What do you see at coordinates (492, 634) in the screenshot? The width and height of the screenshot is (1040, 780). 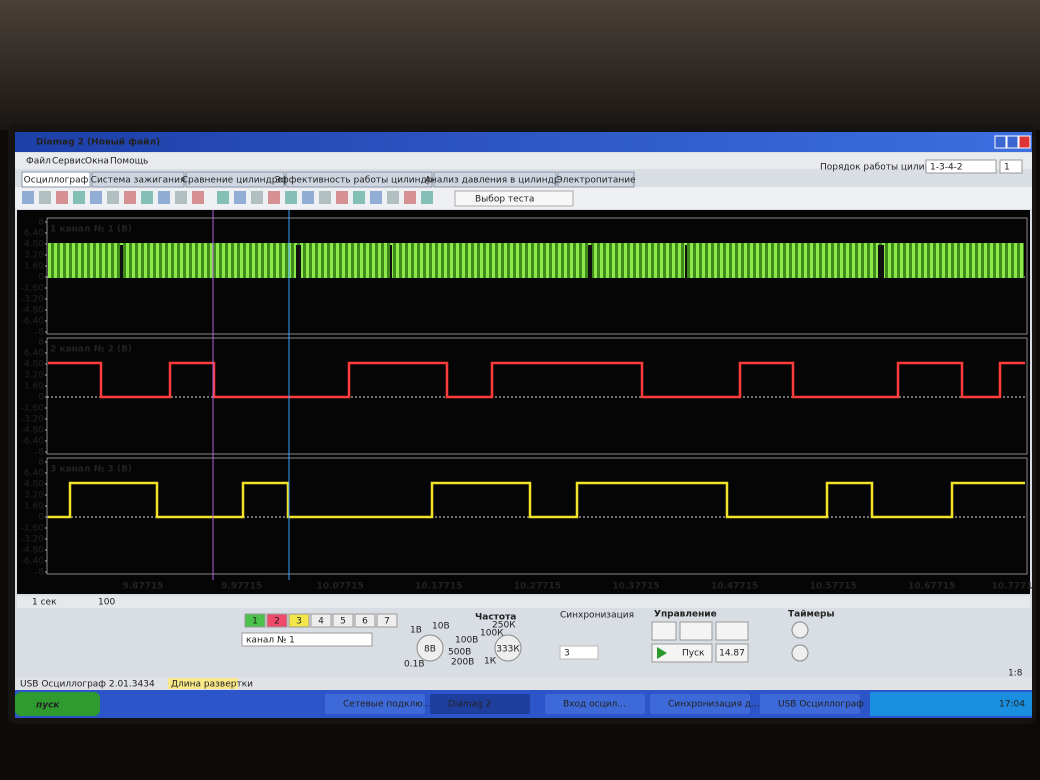 I see `dial-label: 100К` at bounding box center [492, 634].